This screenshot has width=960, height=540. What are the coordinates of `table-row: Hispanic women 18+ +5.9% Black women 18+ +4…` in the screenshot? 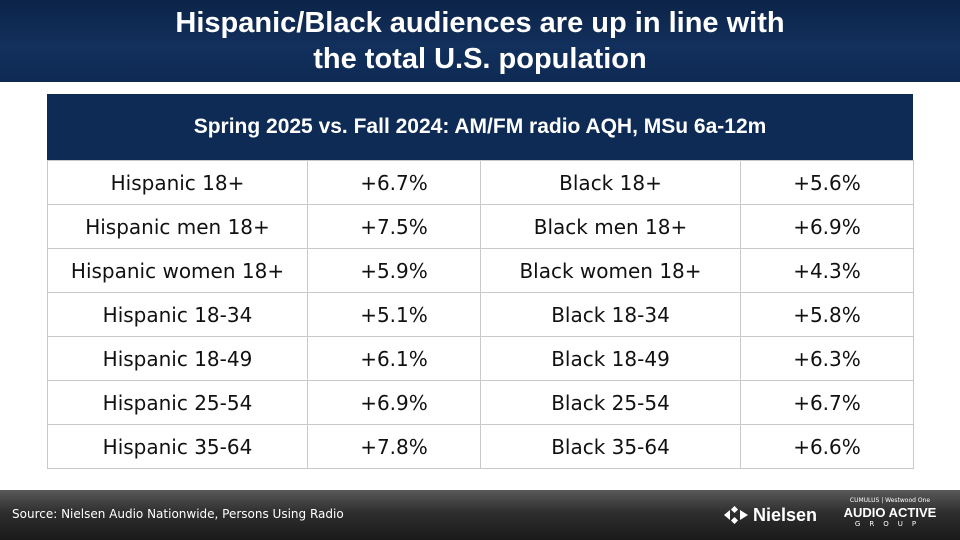 It's located at (480, 270).